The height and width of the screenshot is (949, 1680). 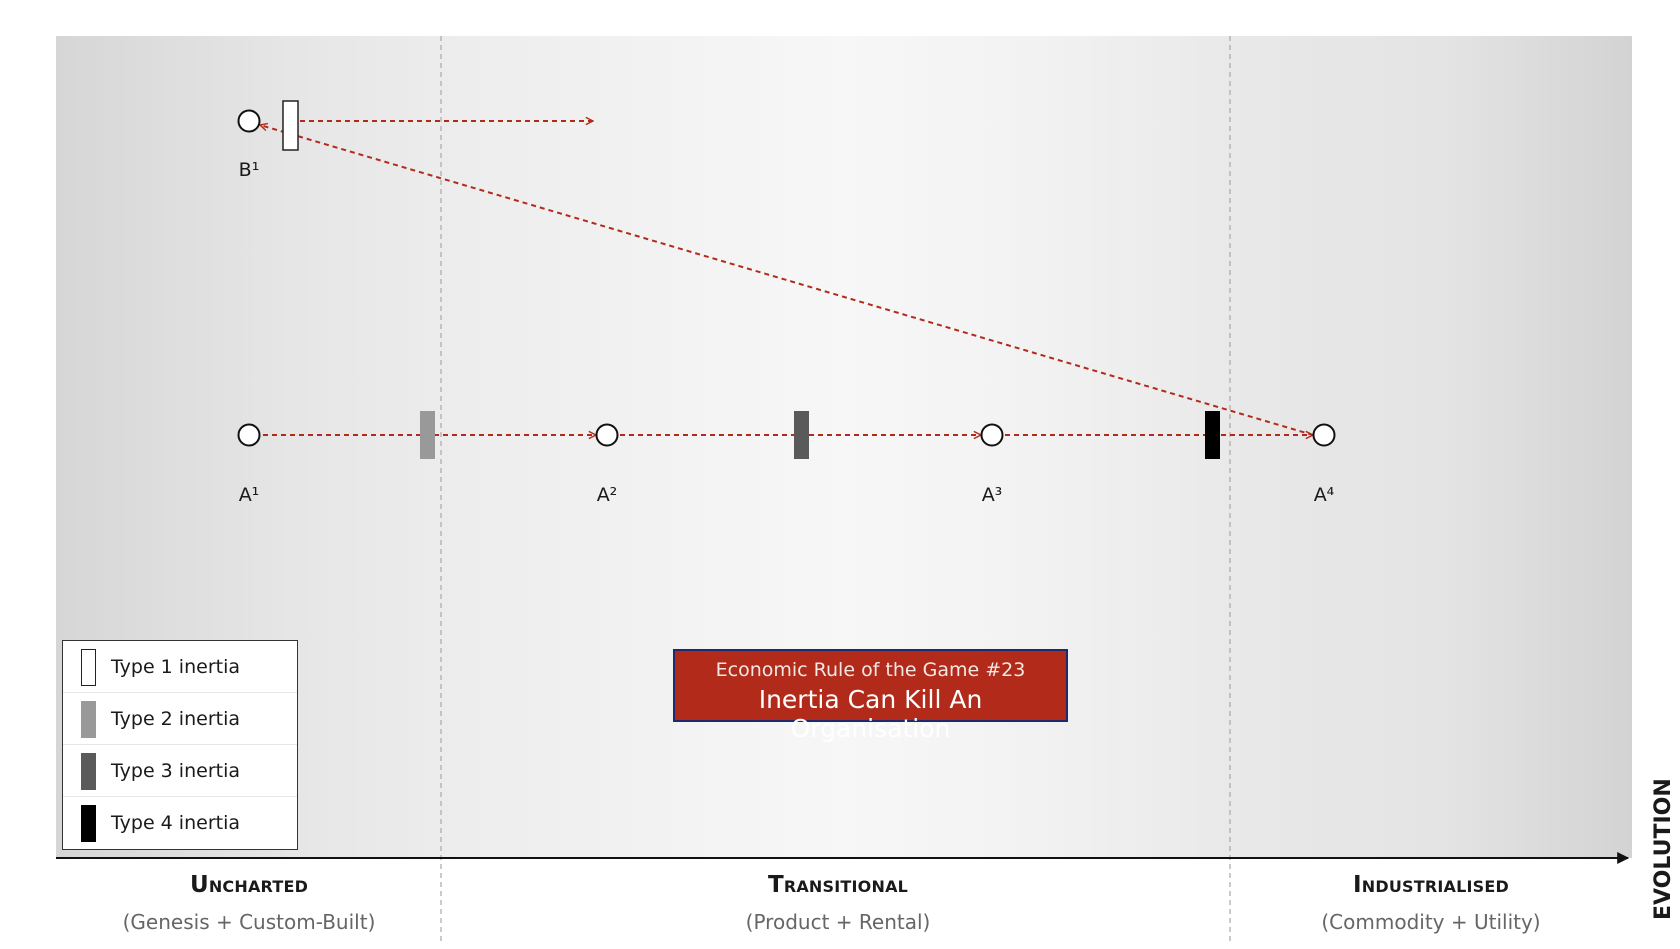 I want to click on legend-swatch-type2, so click(x=88, y=719).